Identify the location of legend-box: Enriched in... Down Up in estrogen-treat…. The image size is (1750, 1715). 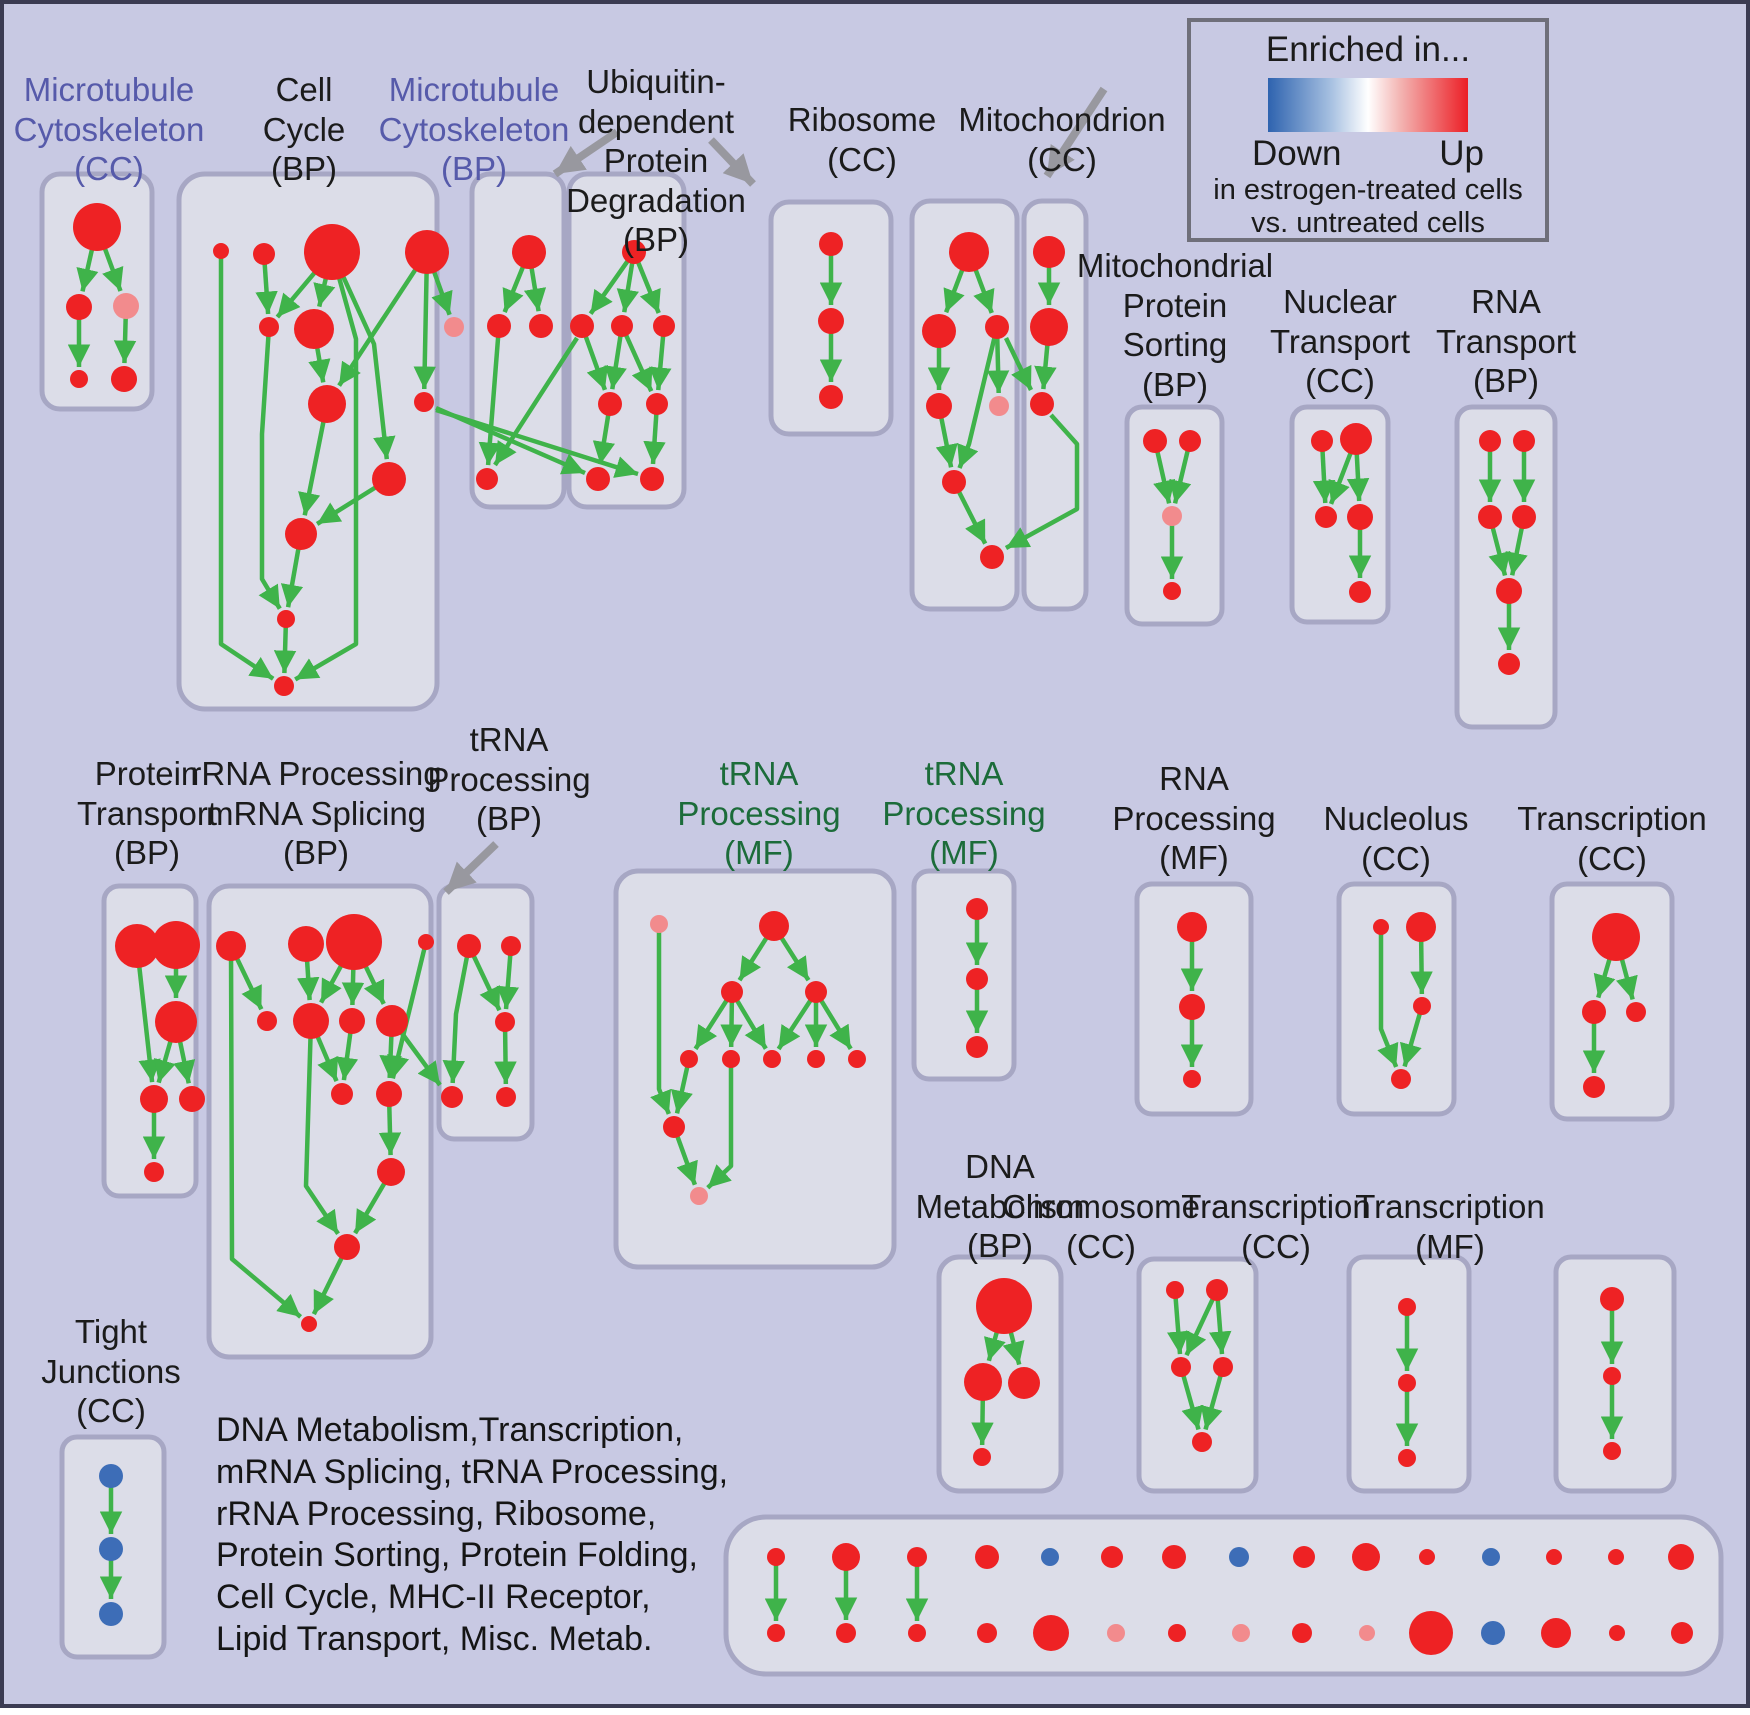
(1368, 130).